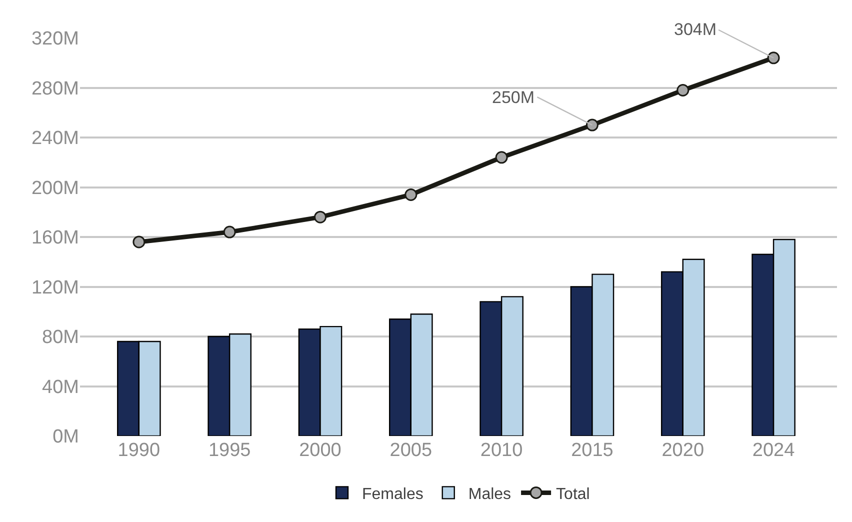 The width and height of the screenshot is (852, 522). What do you see at coordinates (55, 188) in the screenshot?
I see `y-tick-label: 200M` at bounding box center [55, 188].